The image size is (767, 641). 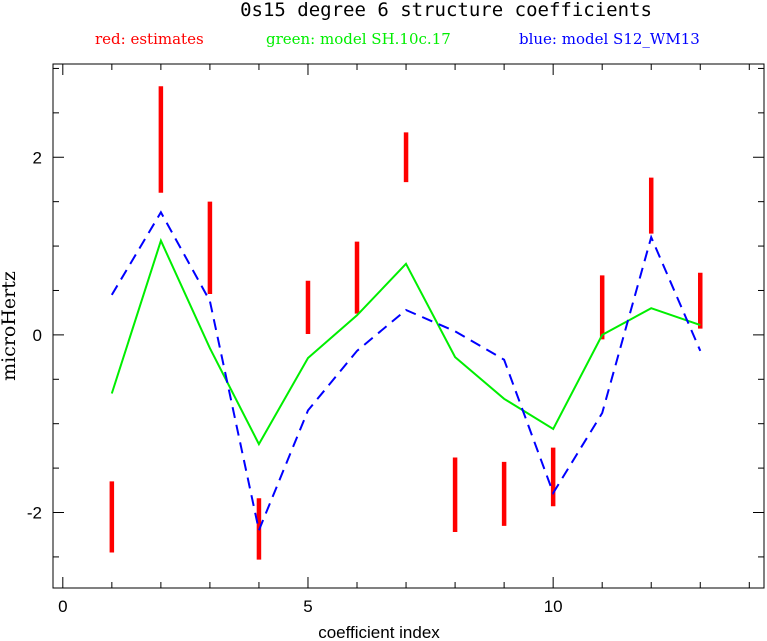 I want to click on x-tick-label: 5, so click(x=307, y=606).